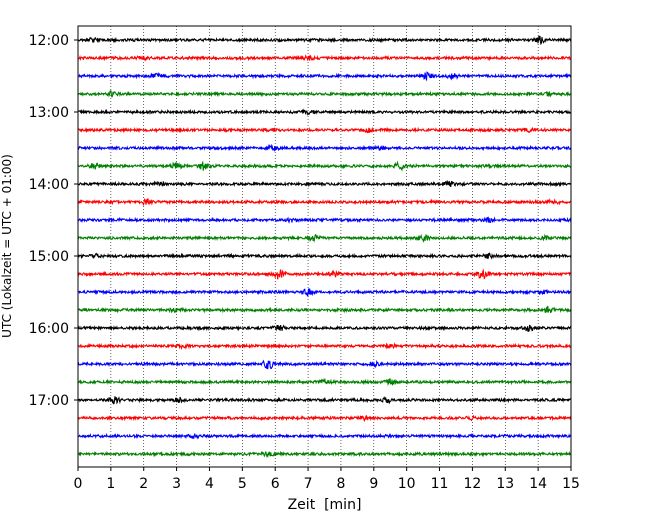  Describe the element at coordinates (143, 484) in the screenshot. I see `x-tick-label: 2` at that location.